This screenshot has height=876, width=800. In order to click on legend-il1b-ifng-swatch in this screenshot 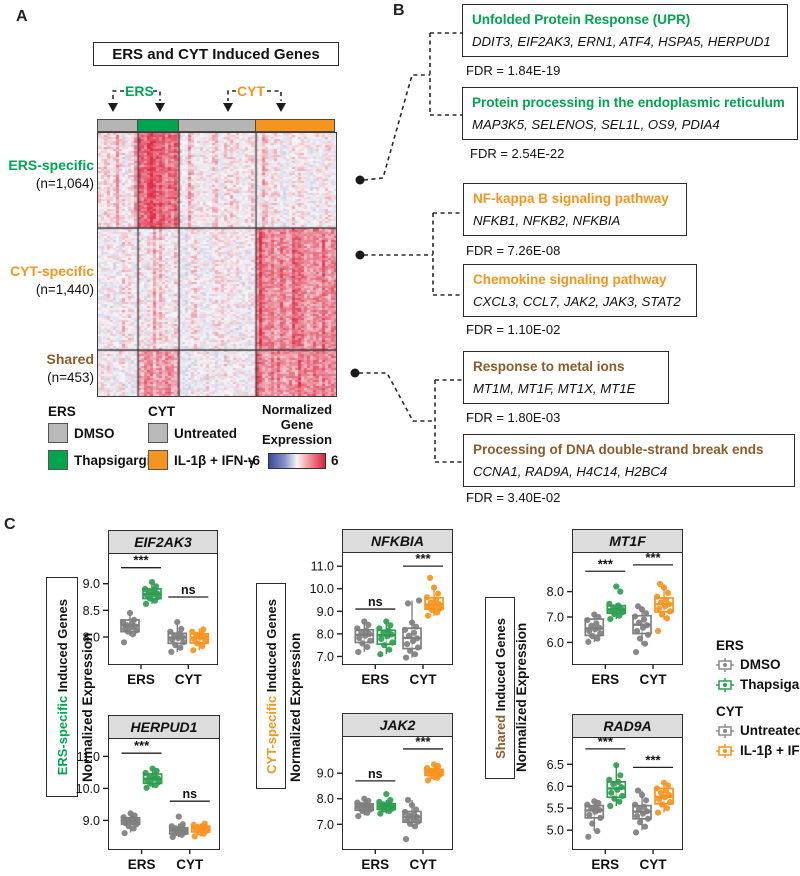, I will do `click(158, 460)`.